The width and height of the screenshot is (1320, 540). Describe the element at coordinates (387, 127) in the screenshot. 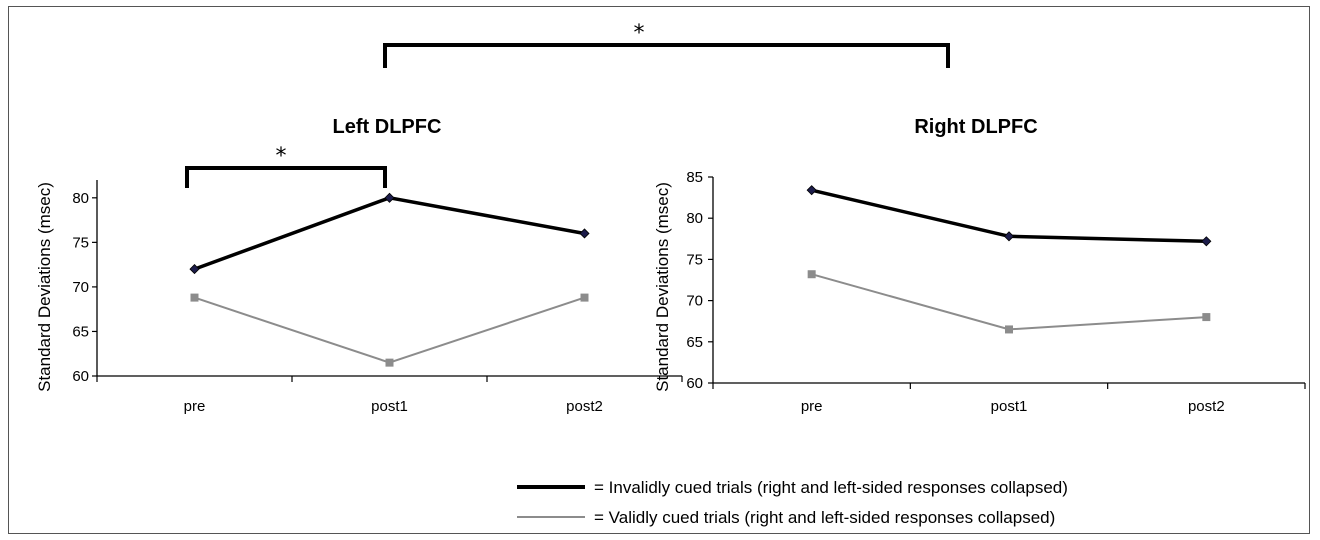

I see `left-panel-title: Left DLPFC` at that location.